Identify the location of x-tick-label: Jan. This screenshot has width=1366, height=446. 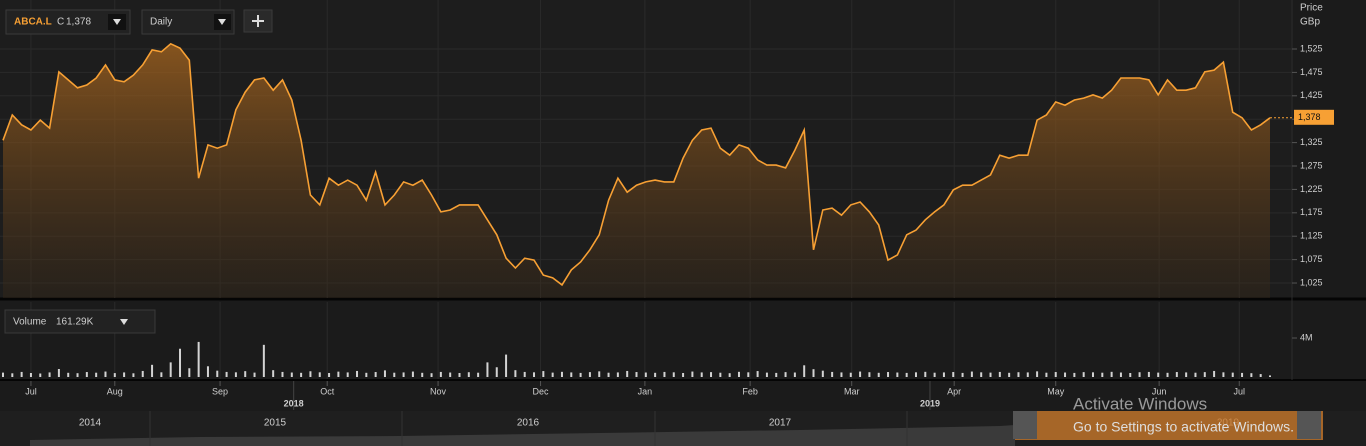
(645, 391).